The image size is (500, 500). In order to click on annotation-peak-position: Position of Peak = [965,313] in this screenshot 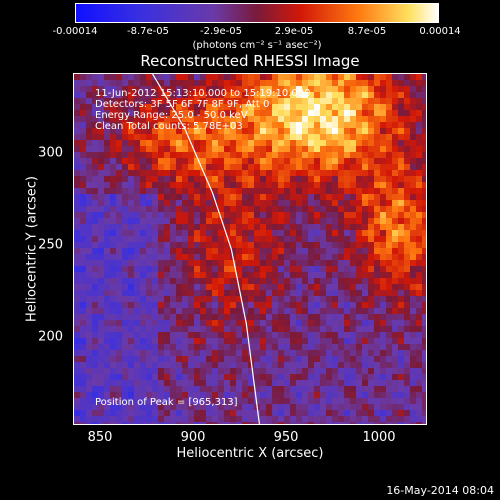, I will do `click(166, 402)`.